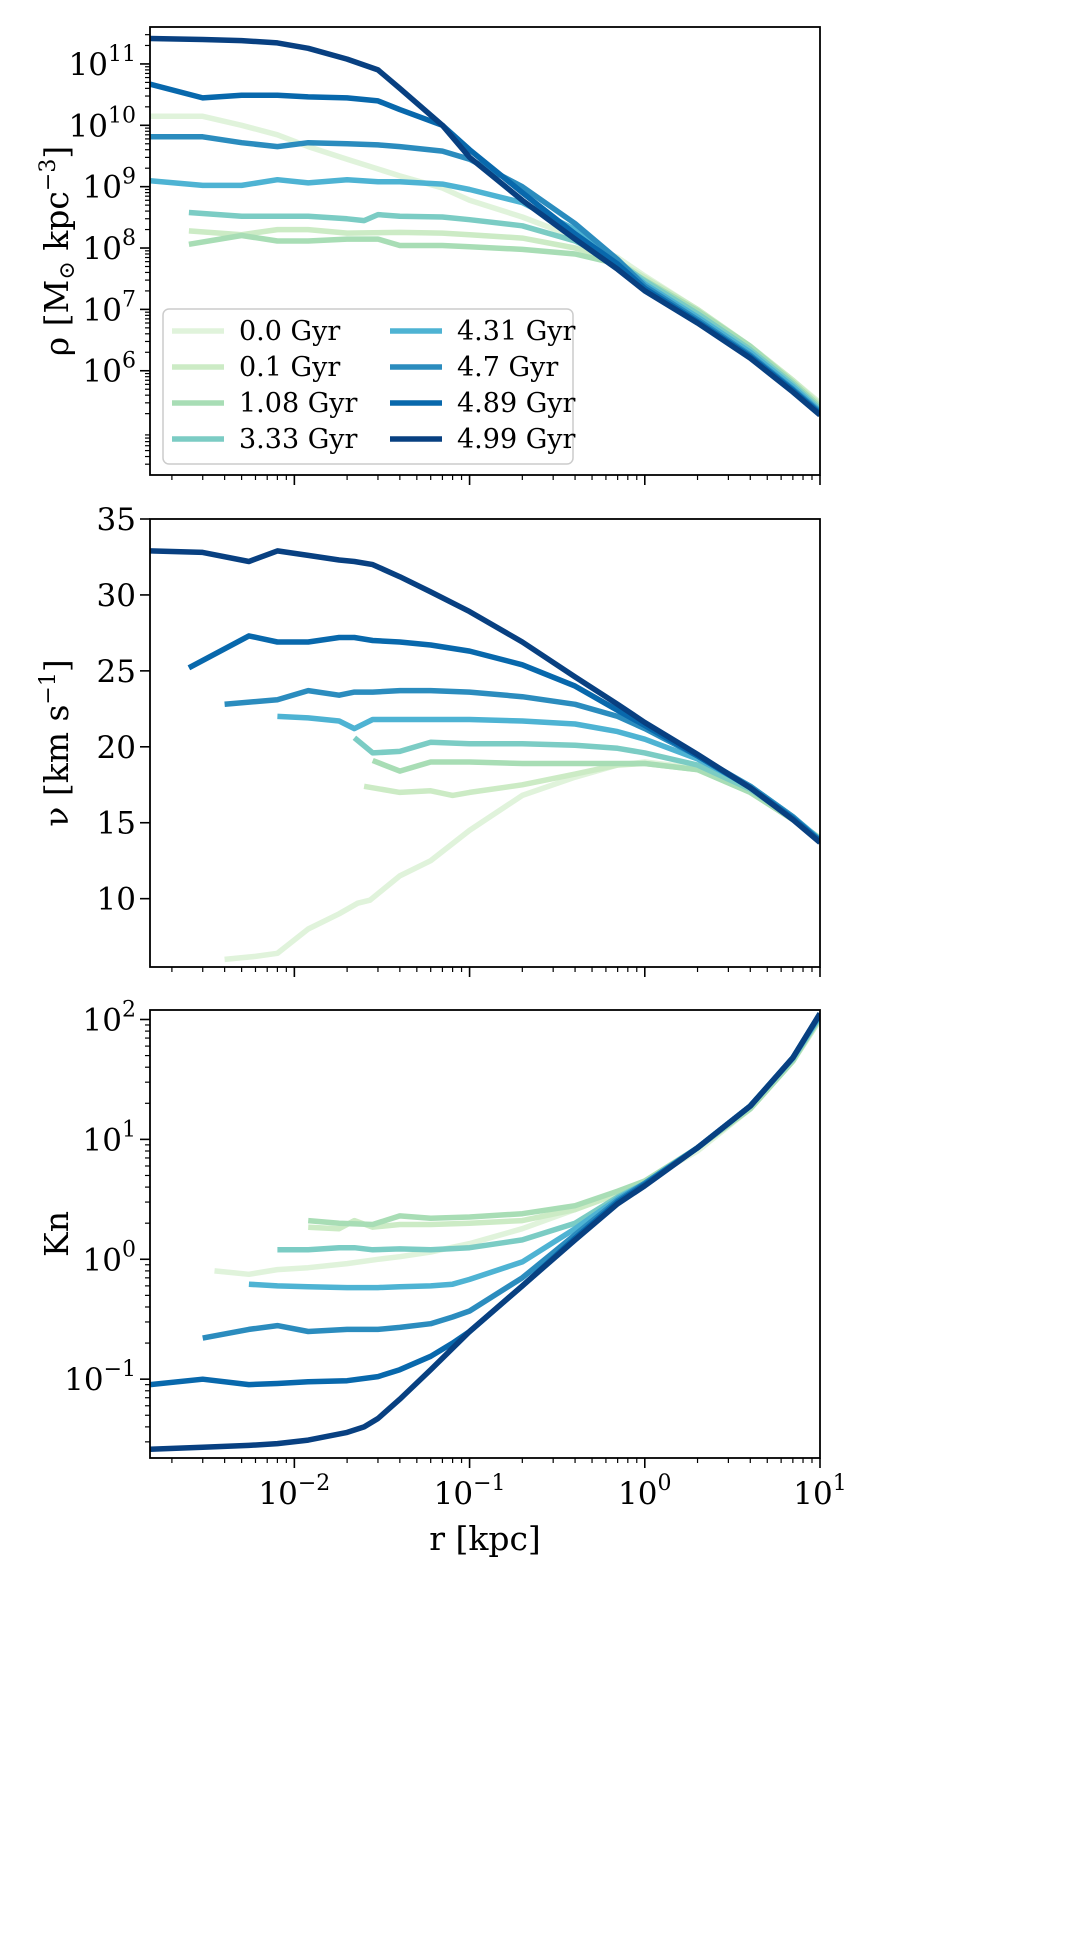 This screenshot has height=1942, width=1079. Describe the element at coordinates (289, 331) in the screenshot. I see `legend-label: 0.0 Gyr` at that location.